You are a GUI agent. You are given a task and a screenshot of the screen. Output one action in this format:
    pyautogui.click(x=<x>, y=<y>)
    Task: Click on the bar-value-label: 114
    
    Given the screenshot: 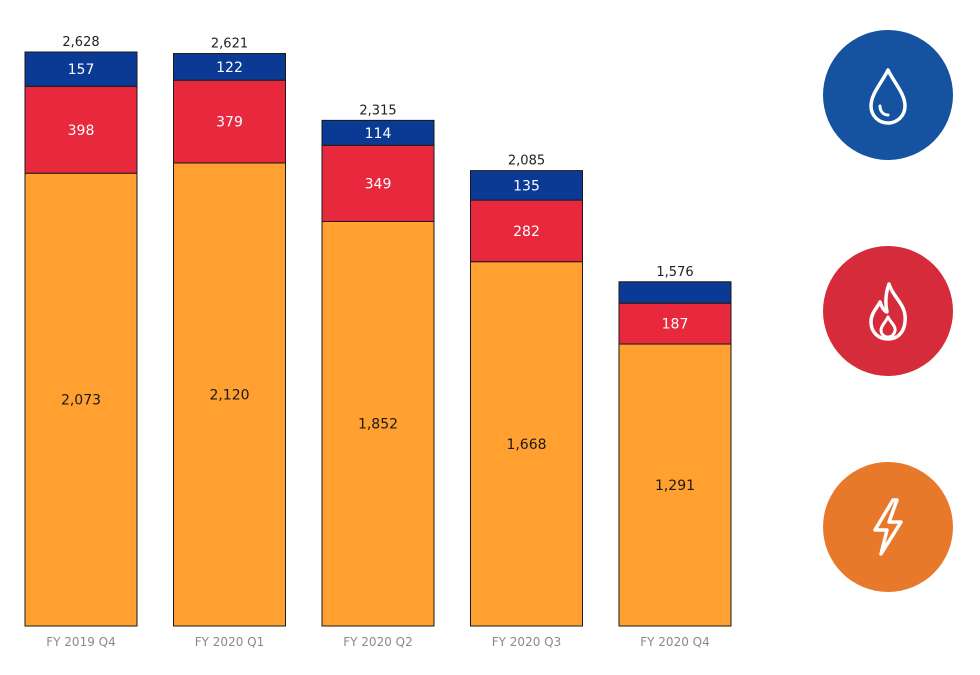 What is the action you would take?
    pyautogui.click(x=378, y=134)
    